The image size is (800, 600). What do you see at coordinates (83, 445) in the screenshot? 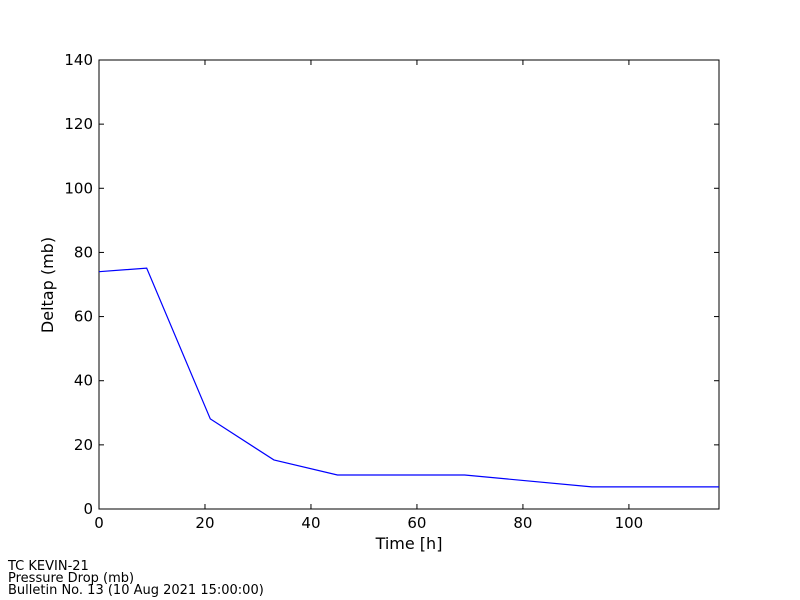
I see `y-tick-label: 20` at bounding box center [83, 445].